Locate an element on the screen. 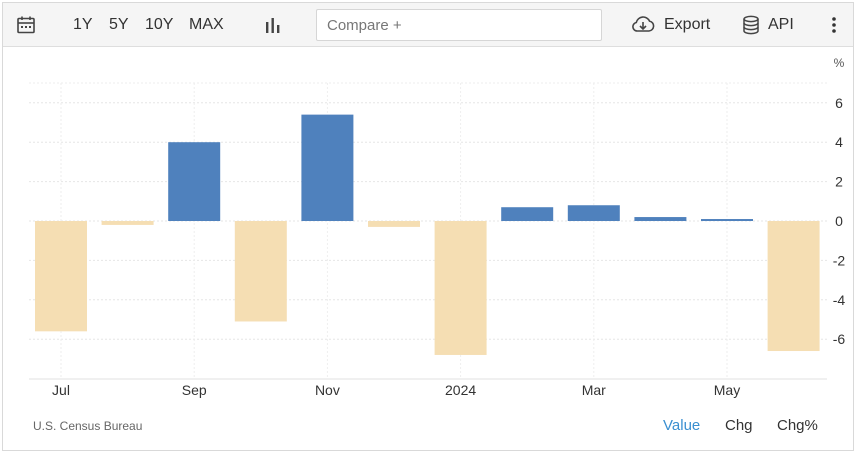  range-1y-button: 1Y is located at coordinates (83, 24).